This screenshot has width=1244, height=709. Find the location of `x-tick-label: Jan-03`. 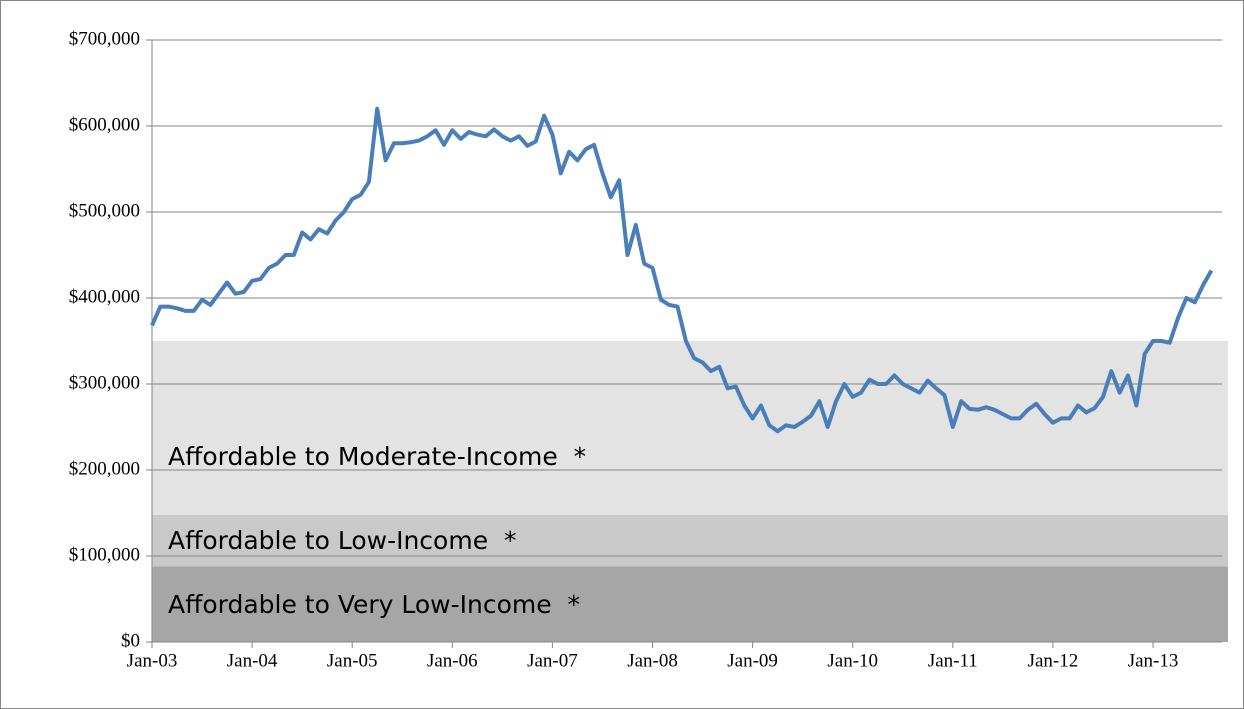

x-tick-label: Jan-03 is located at coordinates (152, 660).